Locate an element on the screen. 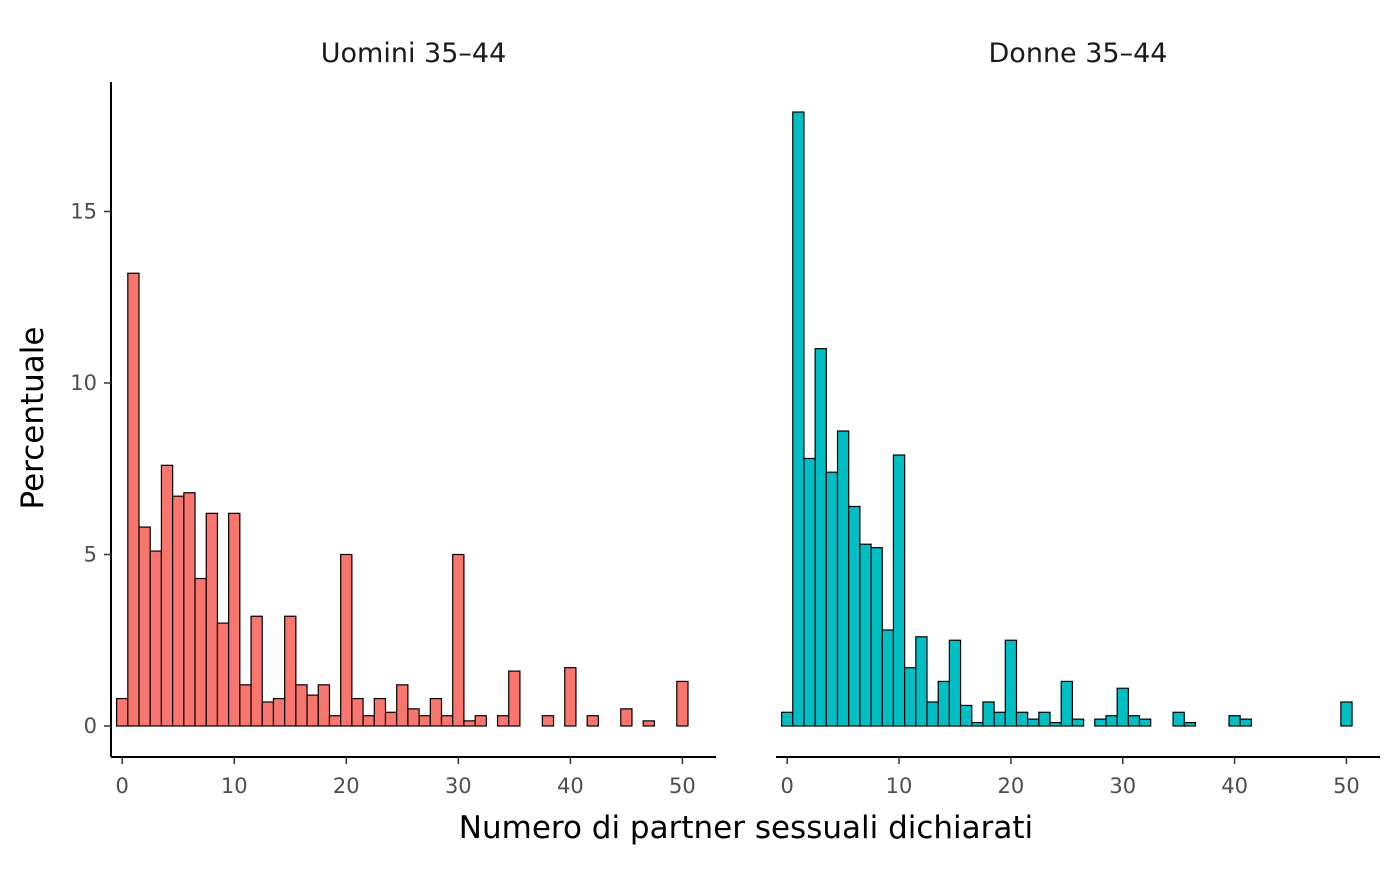  y-tick-label: 5 is located at coordinates (90, 555).